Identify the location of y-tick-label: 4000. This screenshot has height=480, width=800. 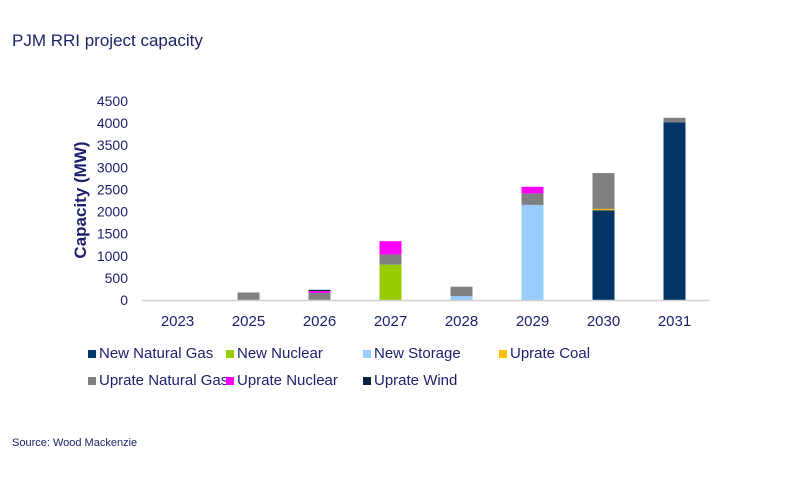
(112, 123).